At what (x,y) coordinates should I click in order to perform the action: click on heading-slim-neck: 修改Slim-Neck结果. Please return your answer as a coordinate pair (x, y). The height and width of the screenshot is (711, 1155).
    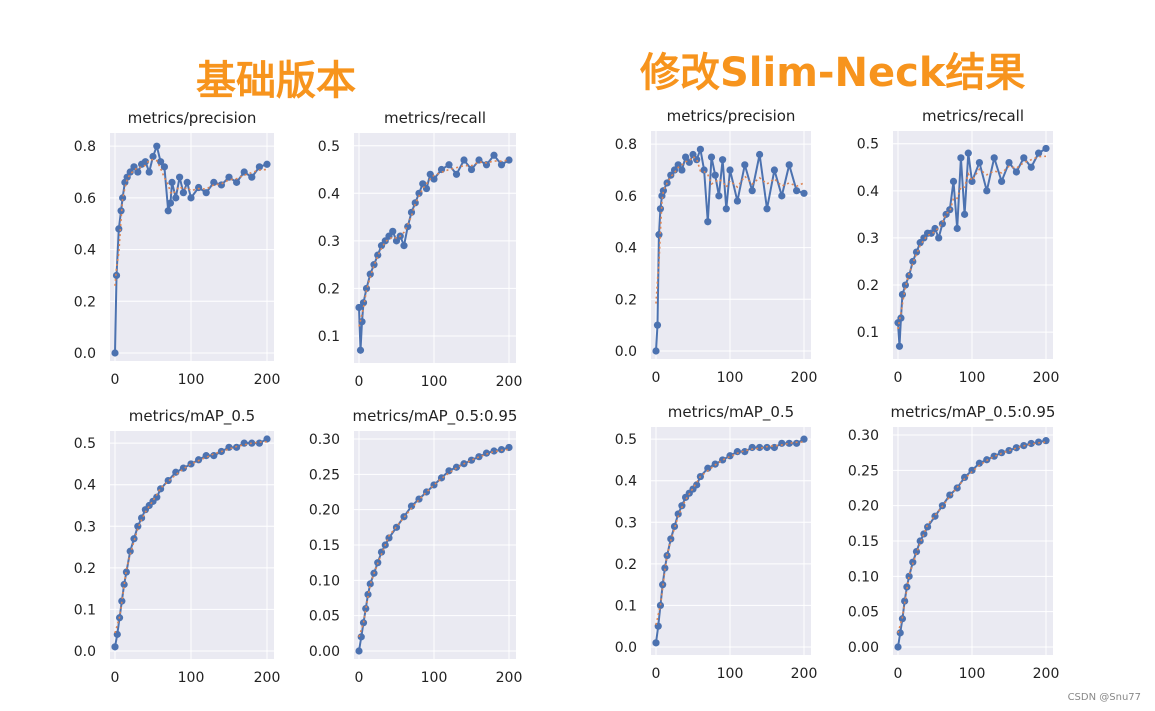
    Looking at the image, I should click on (833, 73).